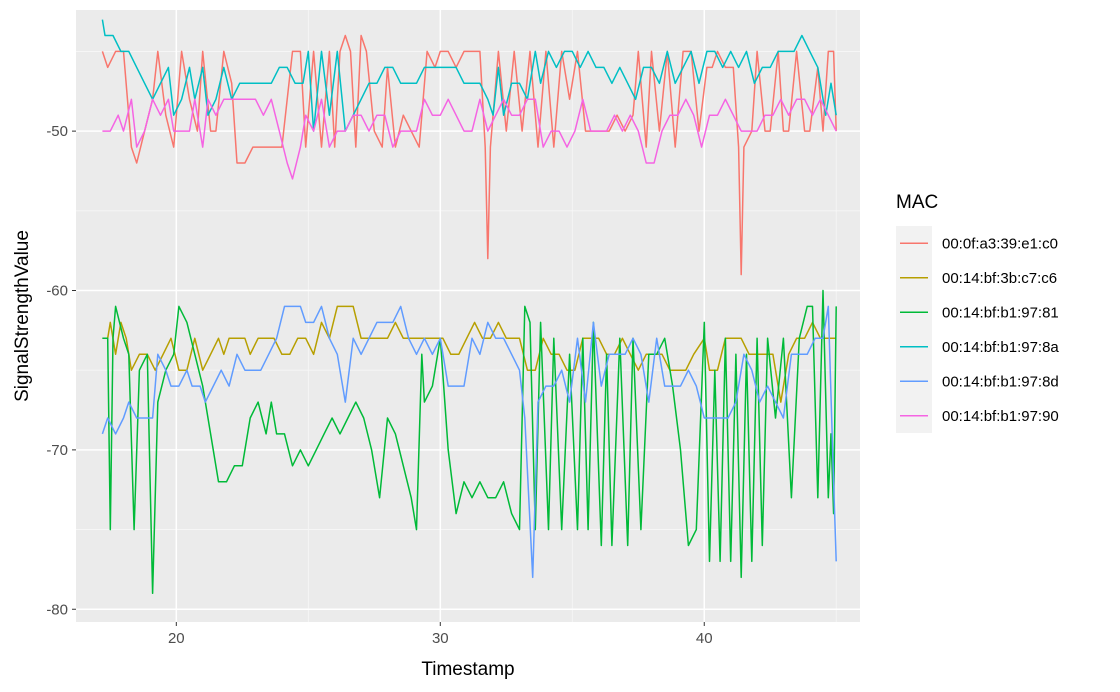 Image resolution: width=1120 pixels, height=692 pixels. I want to click on x-tick-label: 40, so click(704, 638).